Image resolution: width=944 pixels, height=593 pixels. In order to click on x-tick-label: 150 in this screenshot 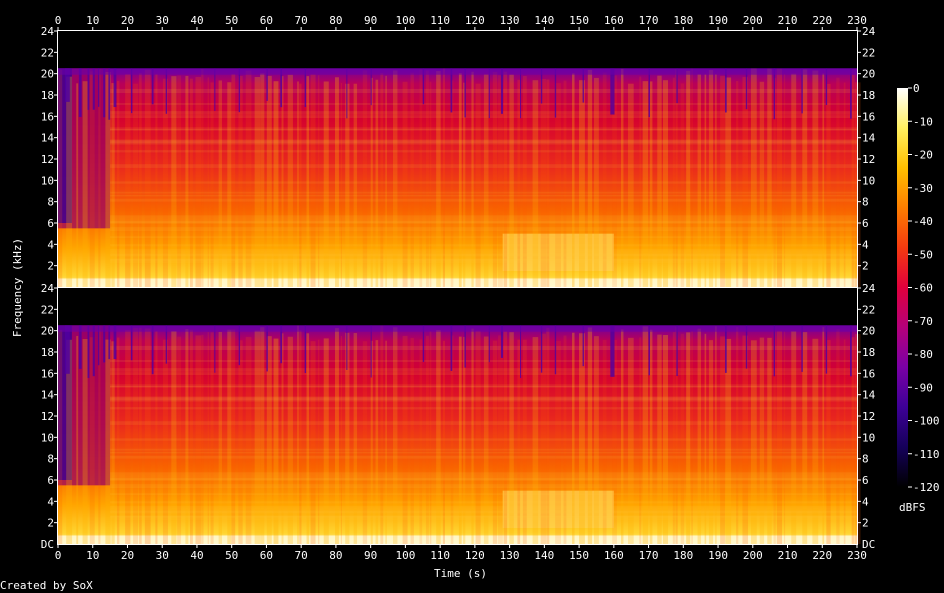, I will do `click(579, 20)`.